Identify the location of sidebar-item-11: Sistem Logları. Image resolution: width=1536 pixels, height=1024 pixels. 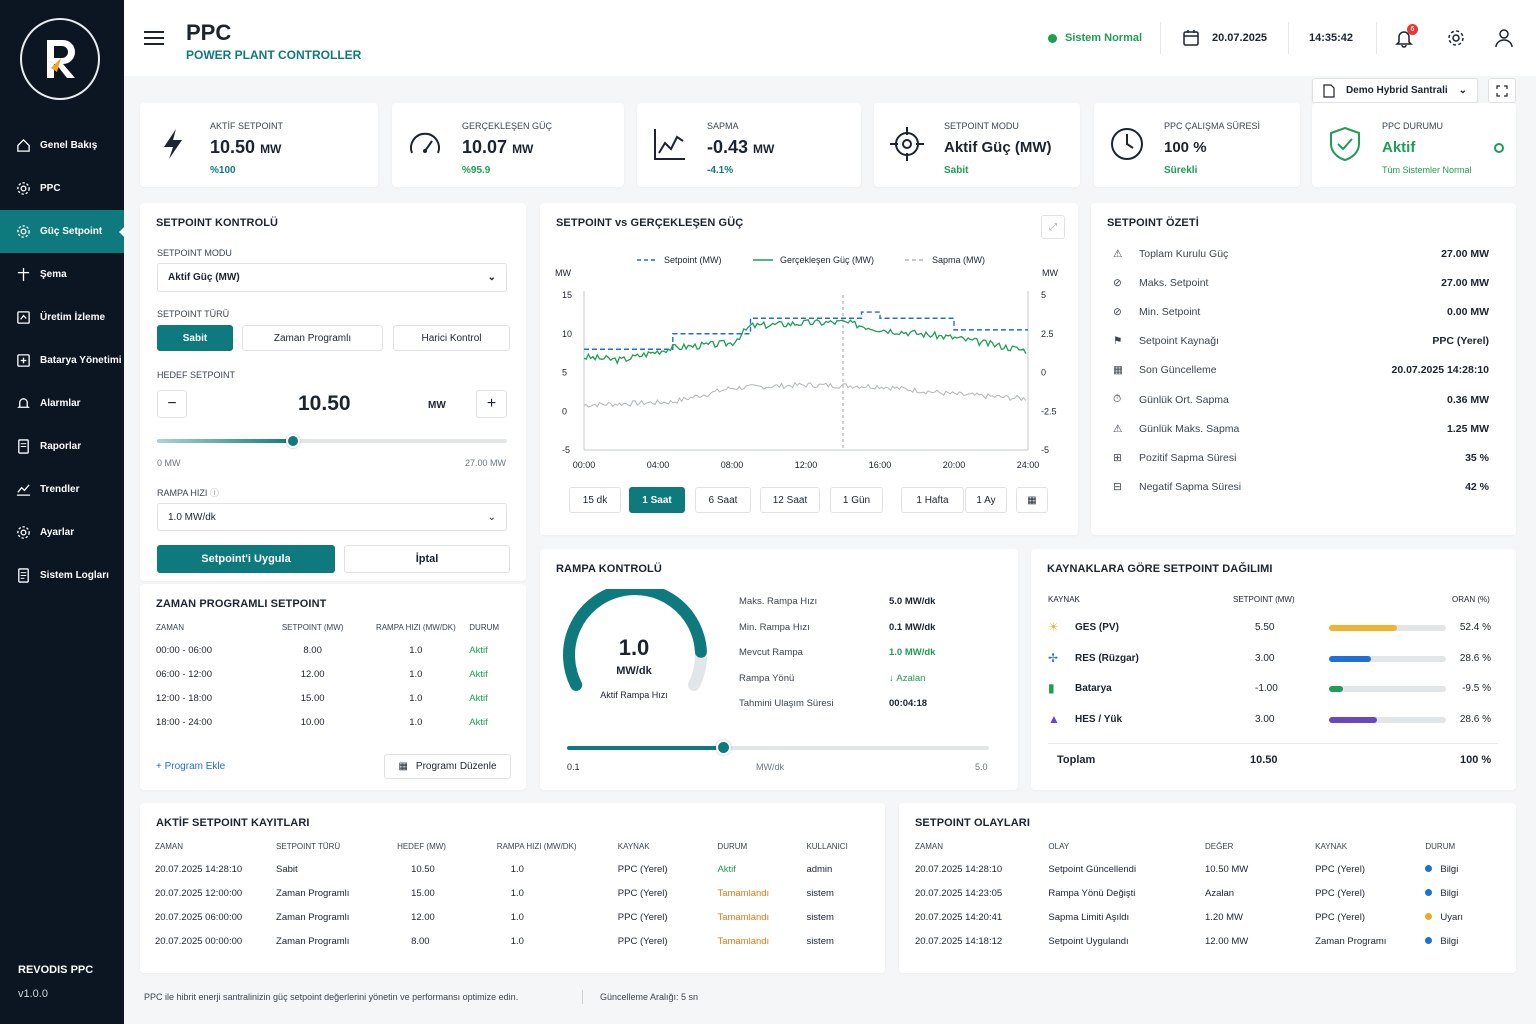
(62, 575).